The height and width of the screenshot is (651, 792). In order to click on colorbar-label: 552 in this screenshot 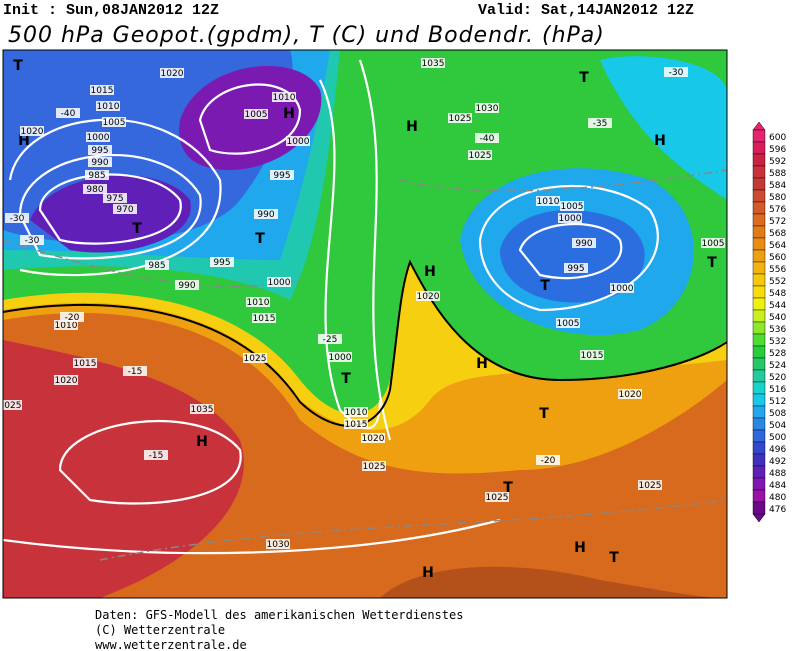, I will do `click(777, 282)`.